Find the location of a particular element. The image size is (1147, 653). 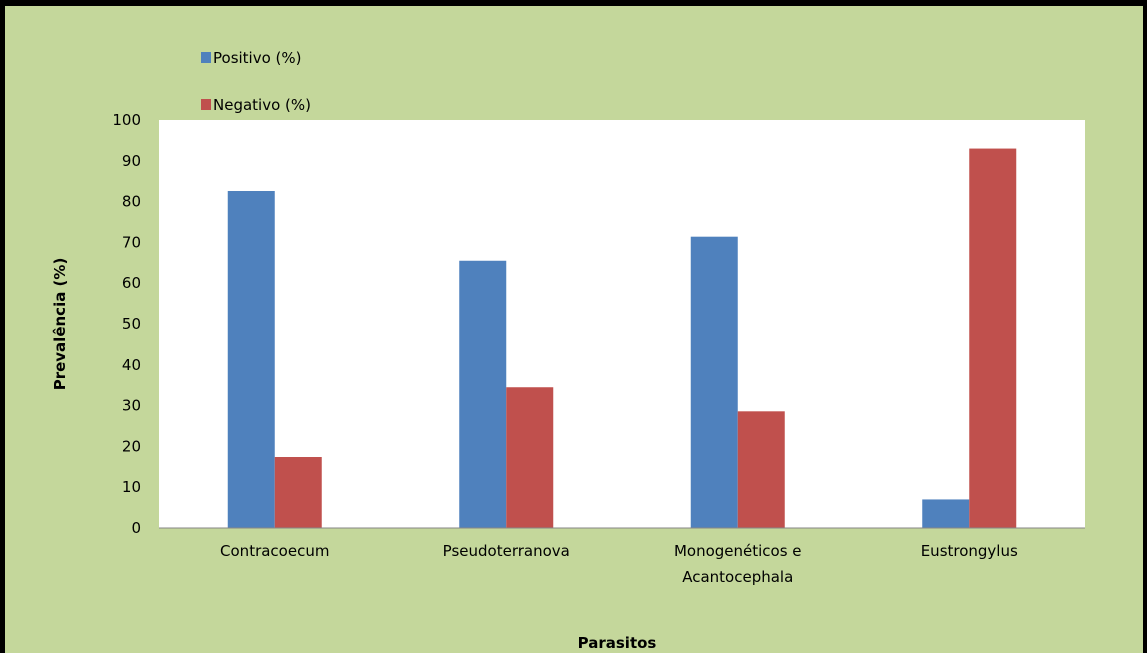

x-category-label: Pseudoterranova is located at coordinates (506, 551).